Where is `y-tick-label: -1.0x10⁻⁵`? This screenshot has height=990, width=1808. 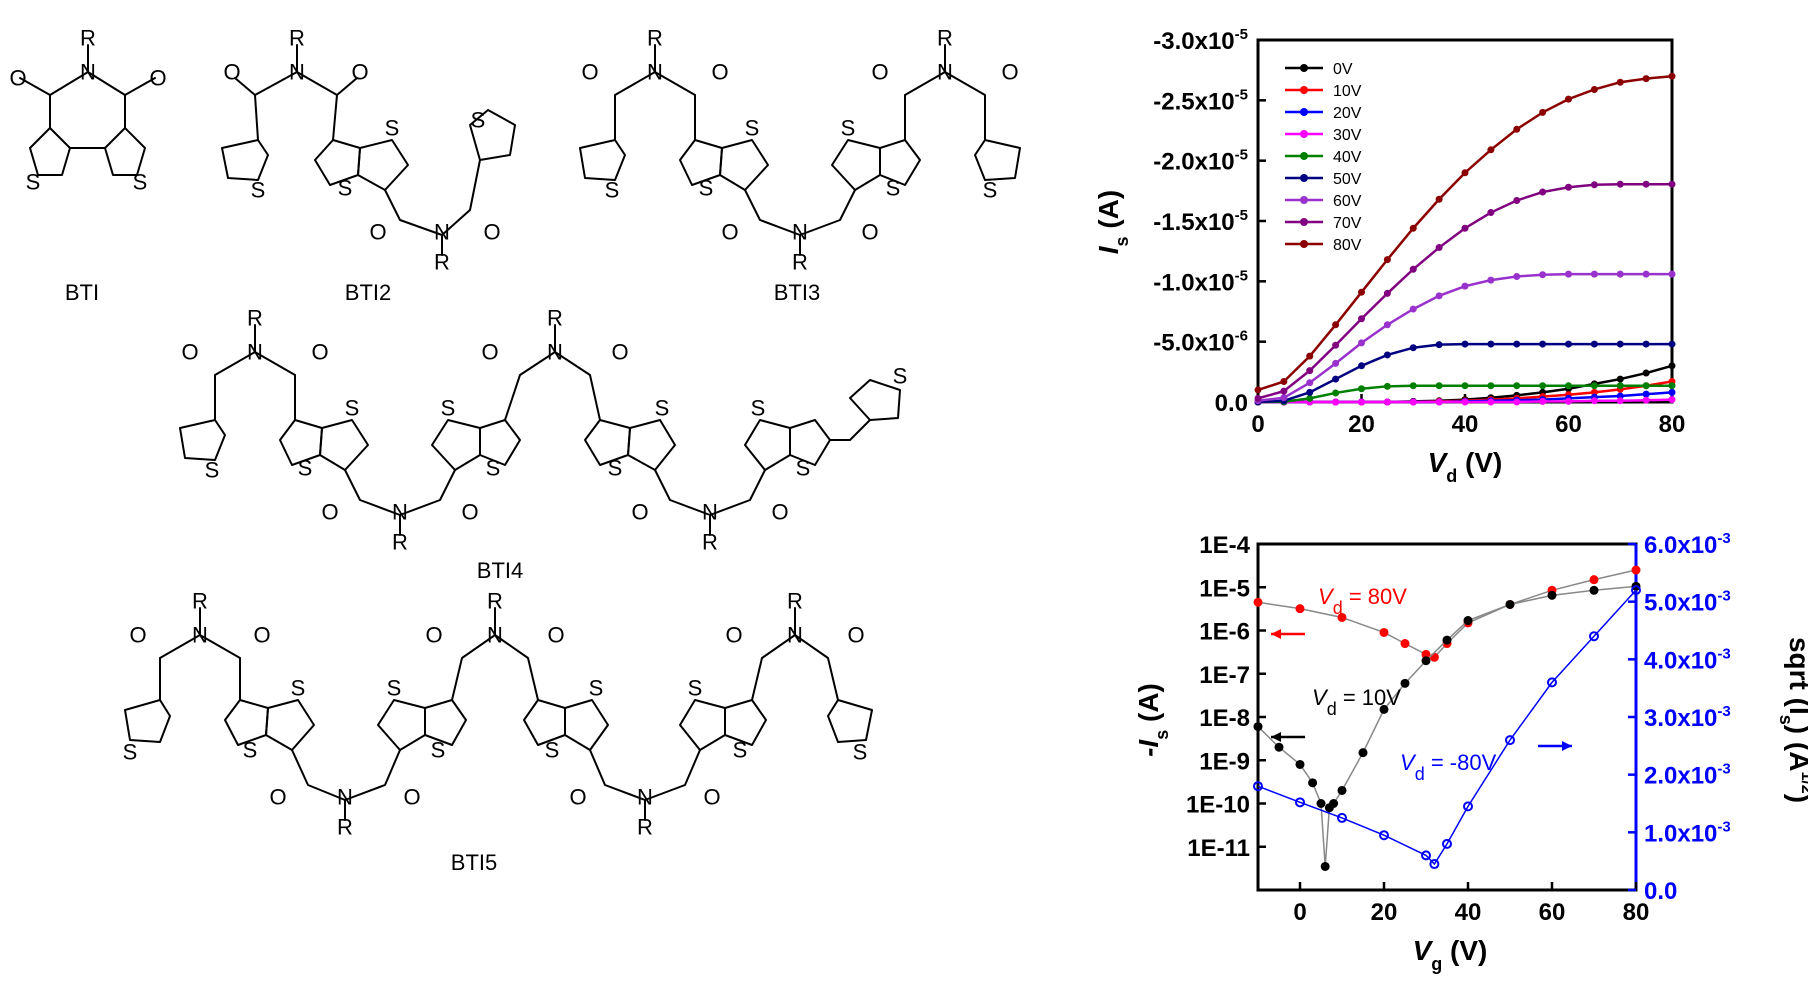
y-tick-label: -1.0x10⁻⁵ is located at coordinates (1200, 281).